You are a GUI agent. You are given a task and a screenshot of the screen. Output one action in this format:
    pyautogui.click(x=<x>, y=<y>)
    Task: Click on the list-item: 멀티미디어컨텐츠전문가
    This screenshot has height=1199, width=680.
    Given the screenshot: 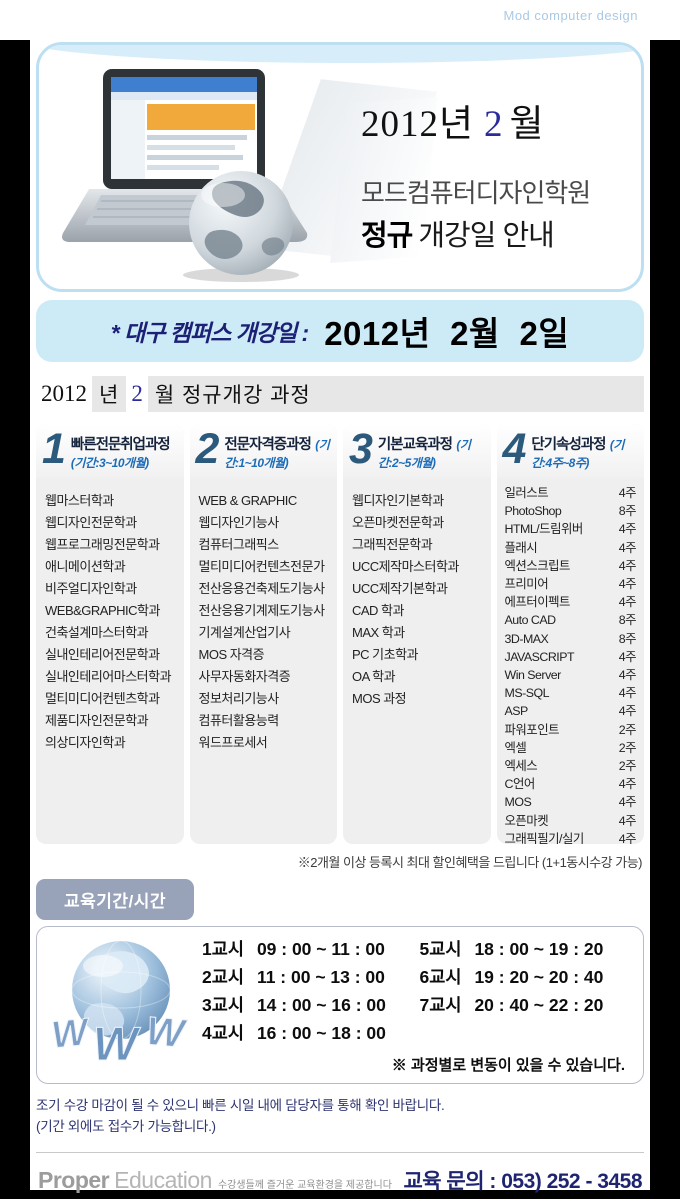 What is the action you would take?
    pyautogui.click(x=262, y=566)
    